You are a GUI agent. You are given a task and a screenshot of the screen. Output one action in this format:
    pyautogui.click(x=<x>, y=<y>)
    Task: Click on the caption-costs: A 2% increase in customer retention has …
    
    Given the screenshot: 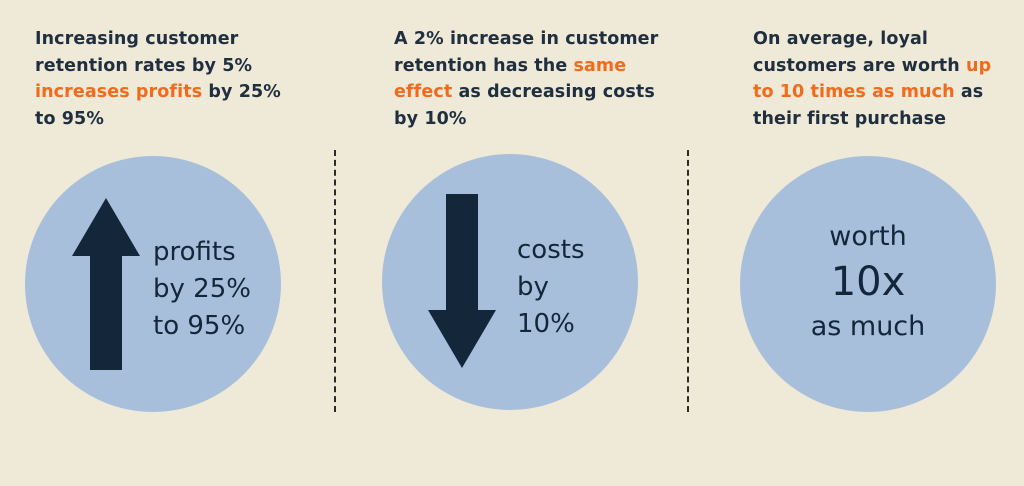 What is the action you would take?
    pyautogui.click(x=526, y=79)
    